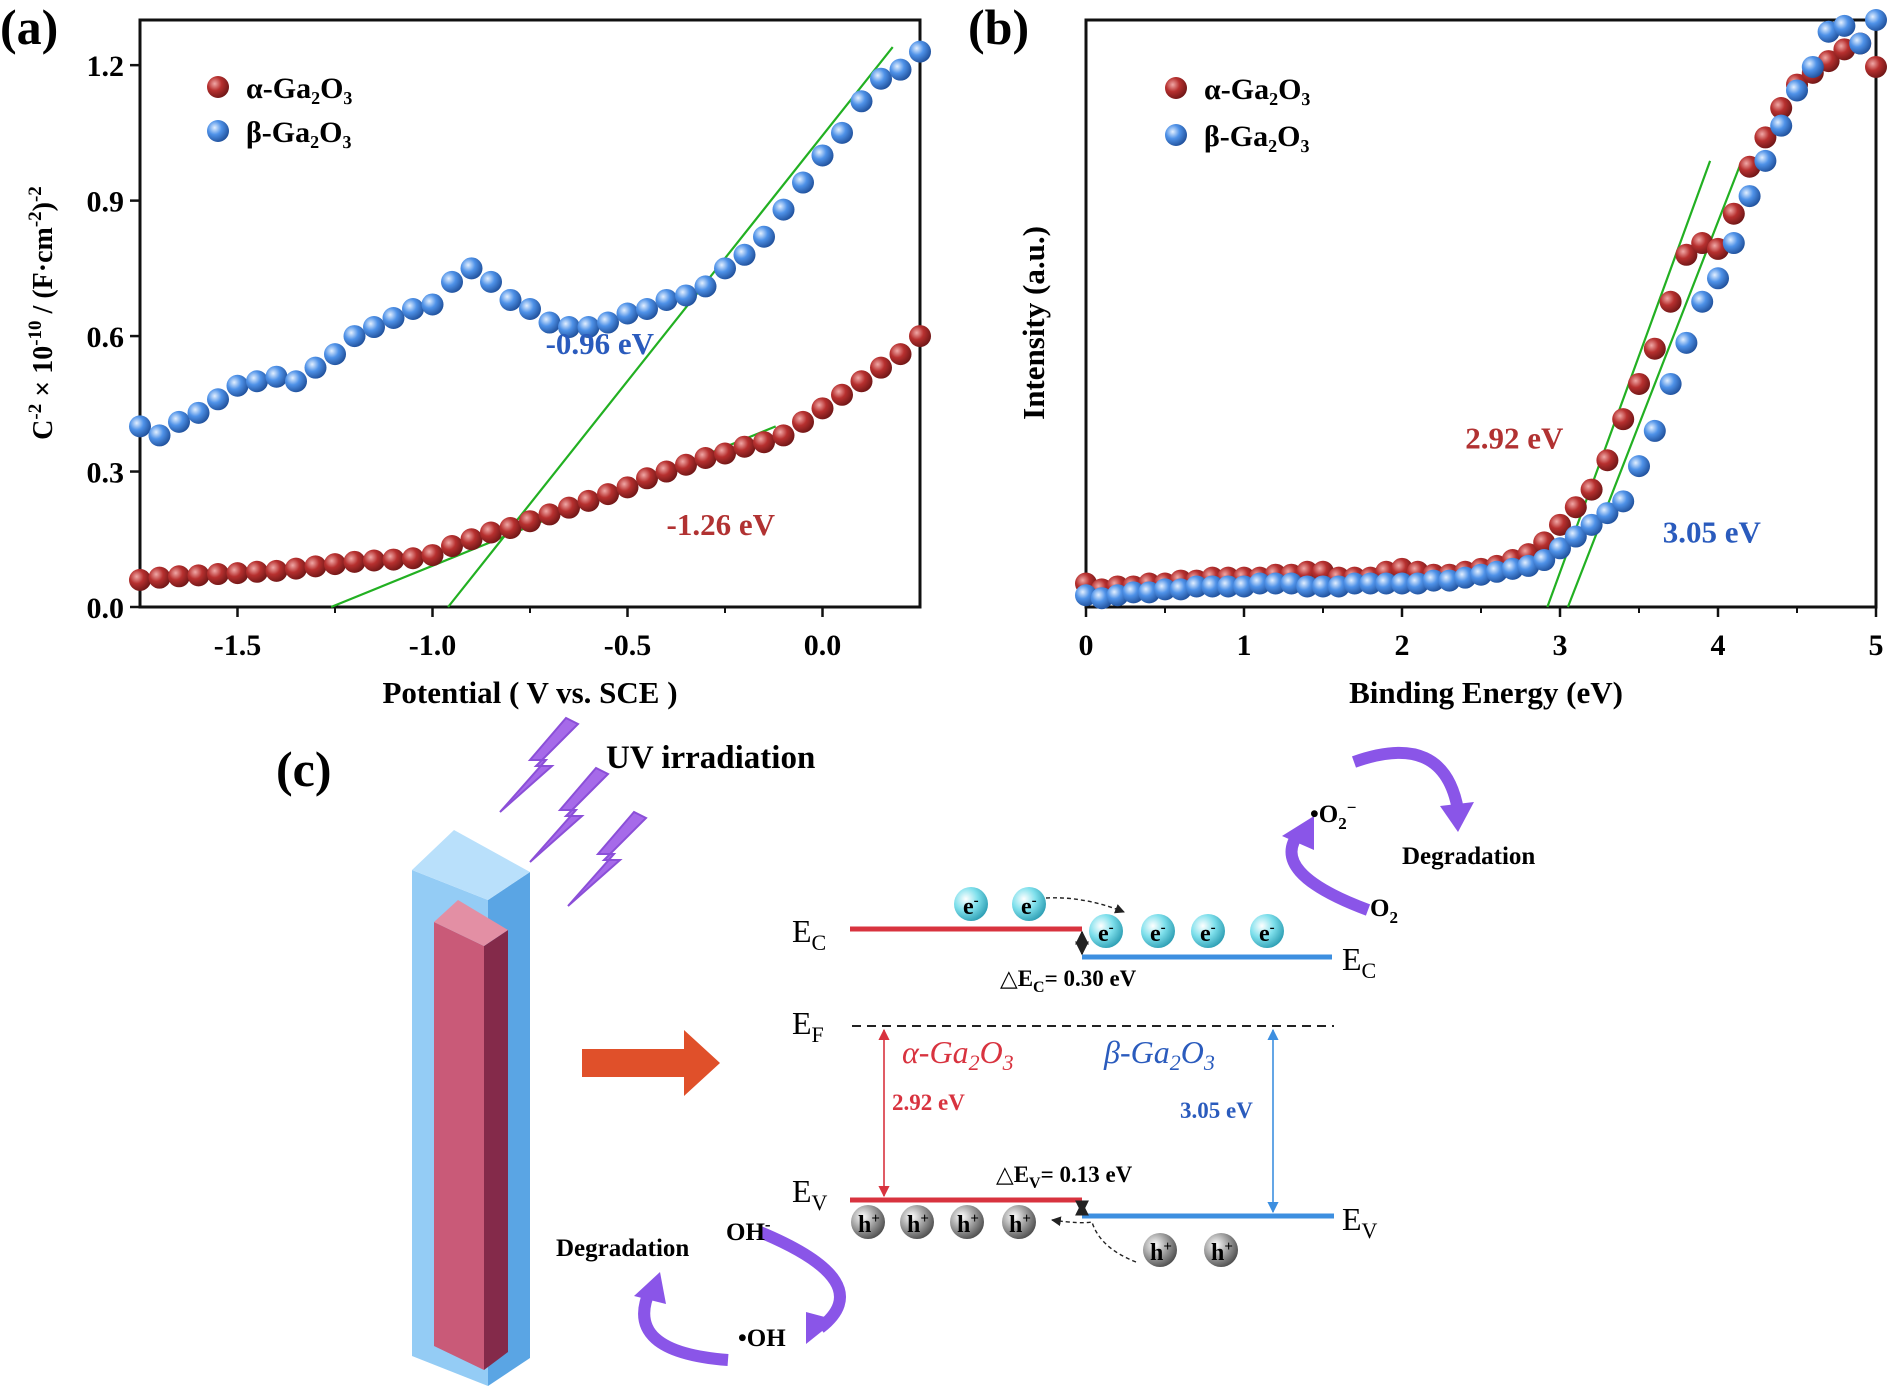  I want to click on rod-inner-side, so click(496, 1150).